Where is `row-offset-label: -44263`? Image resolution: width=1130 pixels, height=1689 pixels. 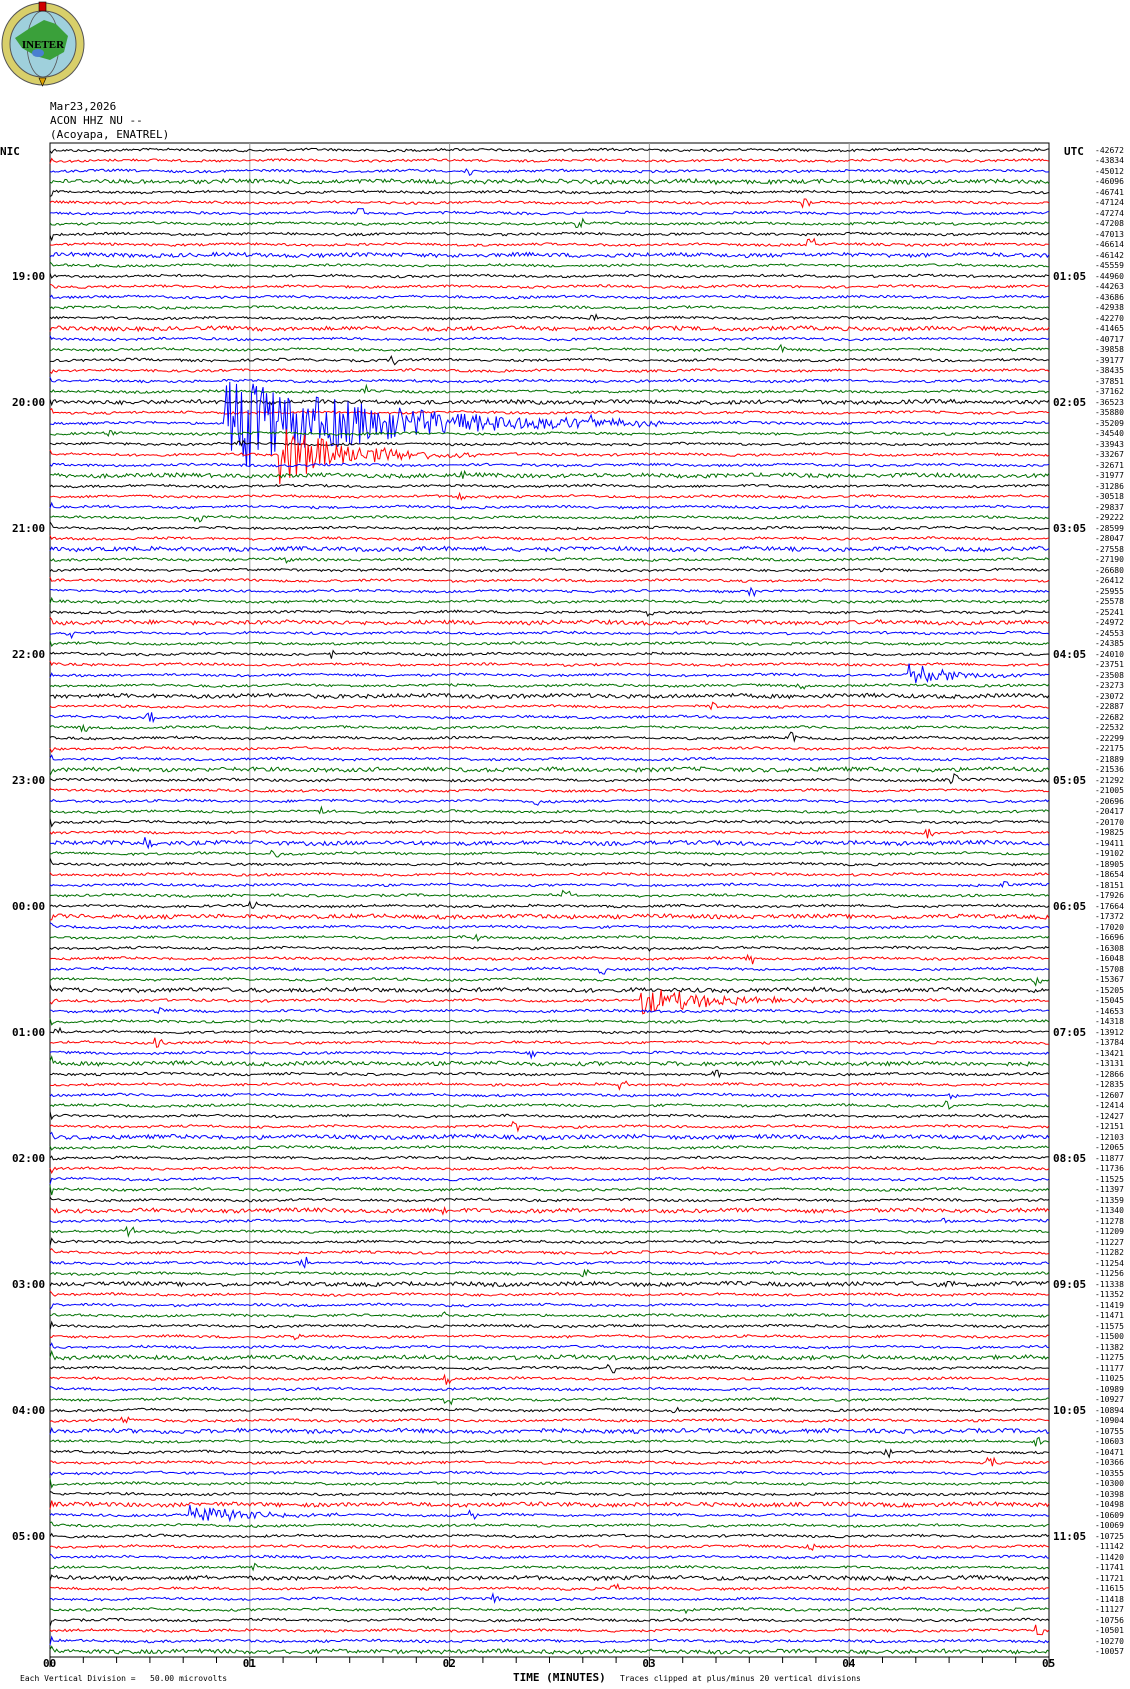 row-offset-label: -44263 is located at coordinates (1109, 286).